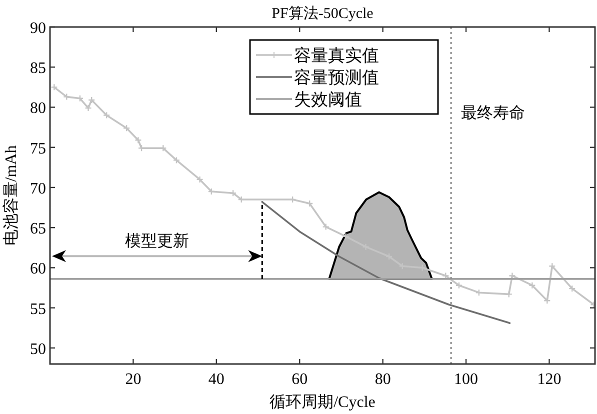 Image resolution: width=597 pixels, height=414 pixels. What do you see at coordinates (328, 99) in the screenshot?
I see `legend-label: 失效阈值` at bounding box center [328, 99].